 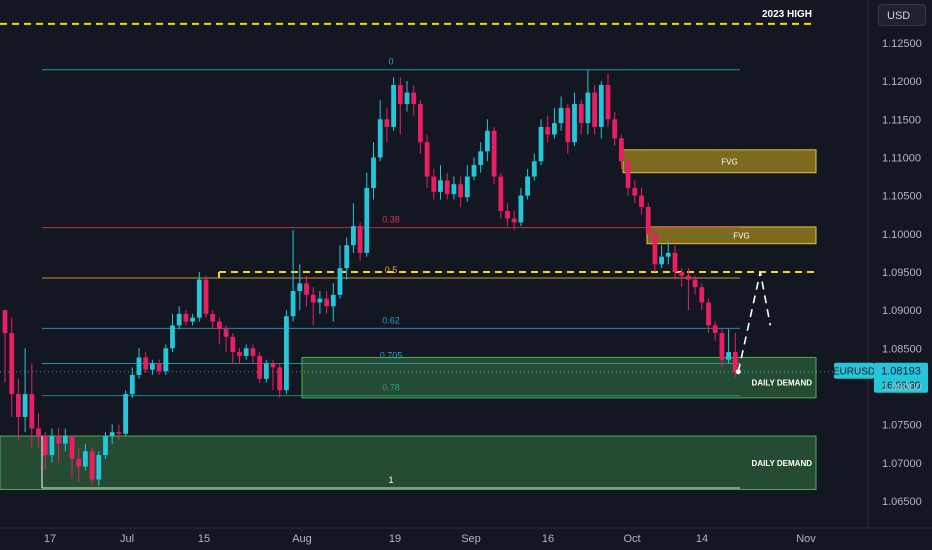 I want to click on high-2023-label: 2023 HIGH, so click(x=787, y=14).